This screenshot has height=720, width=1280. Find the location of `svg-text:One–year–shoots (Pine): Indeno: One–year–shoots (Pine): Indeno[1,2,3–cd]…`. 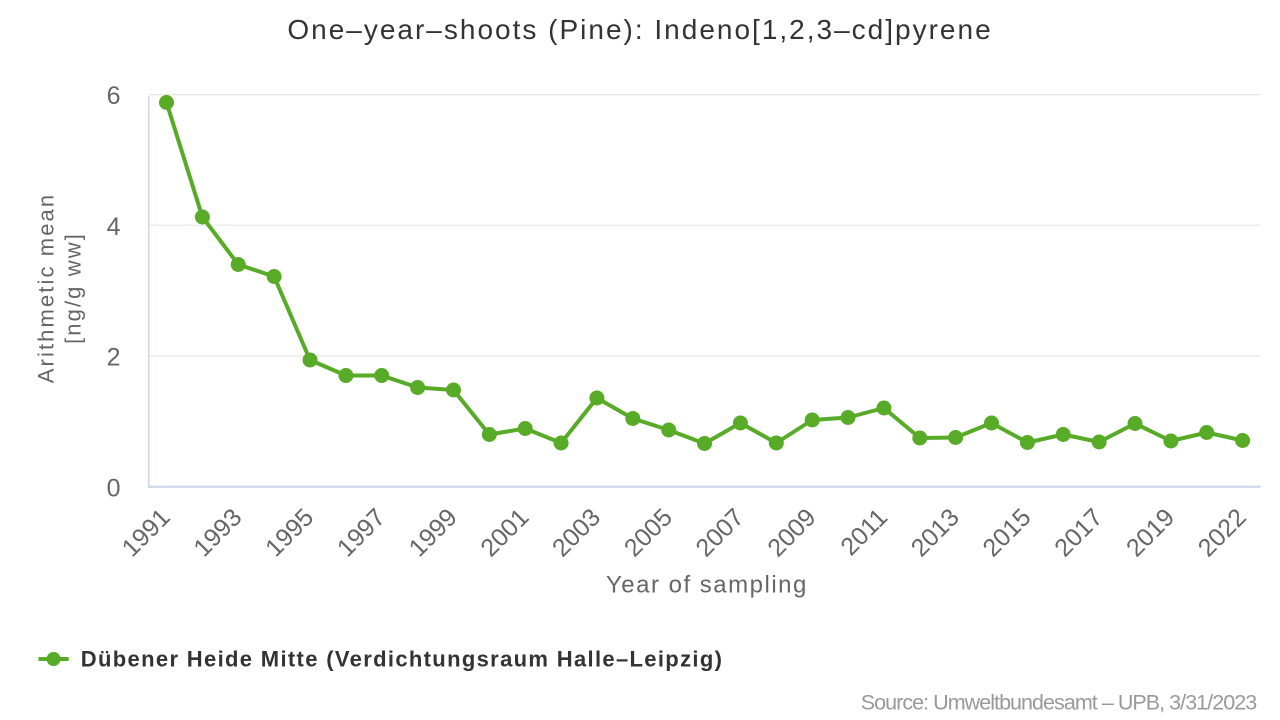

svg-text:One–year–shoots (Pine): Indeno: One–year–shoots (Pine): Indeno[1,2,3–cd]… is located at coordinates (639, 29).